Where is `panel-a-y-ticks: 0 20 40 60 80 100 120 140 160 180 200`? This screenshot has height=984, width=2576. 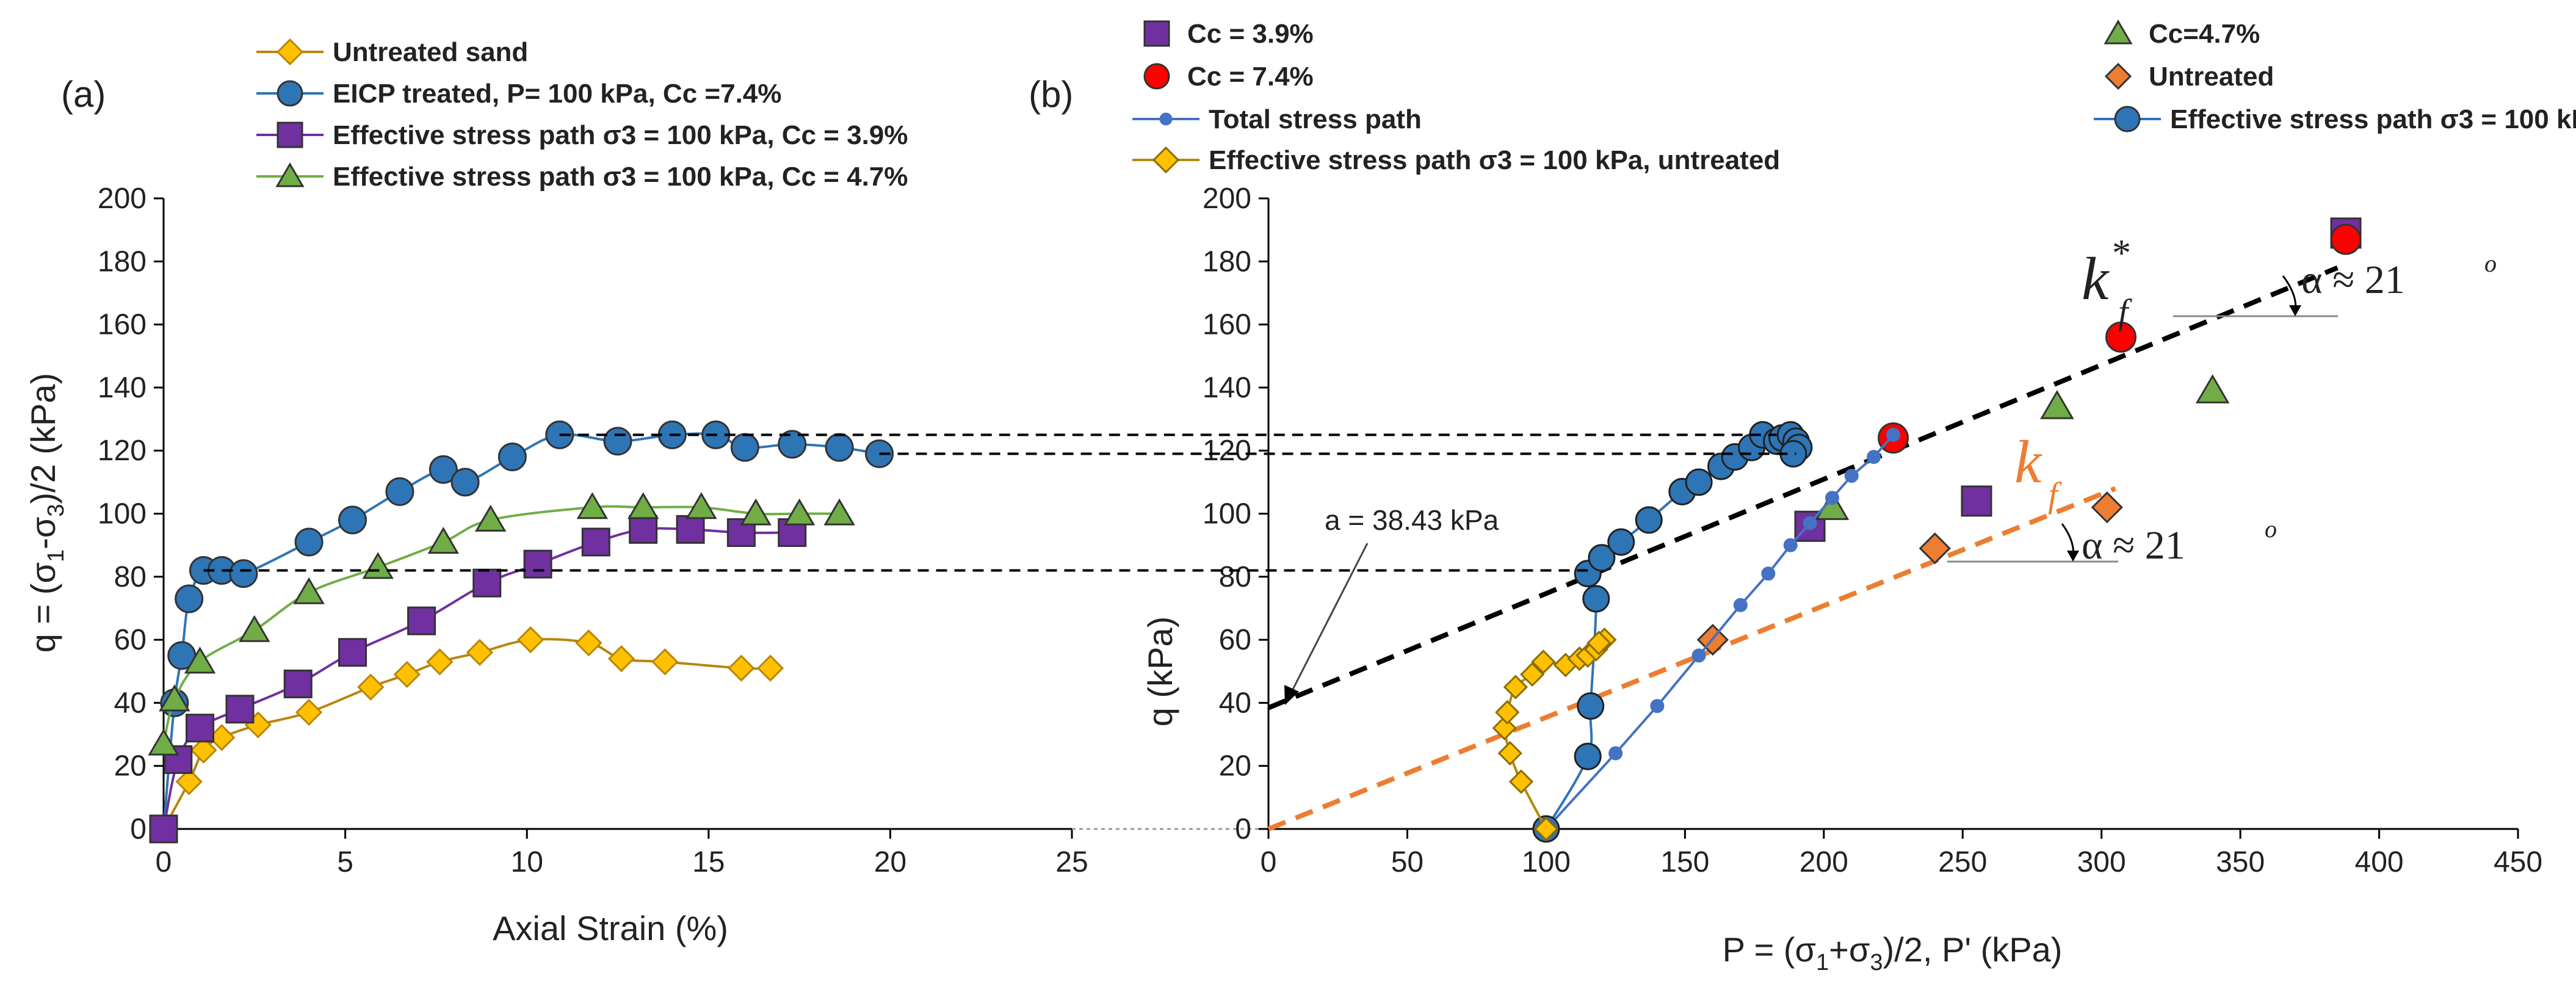
panel-a-y-ticks: 0 20 40 60 80 100 120 140 160 180 200 is located at coordinates (131, 514).